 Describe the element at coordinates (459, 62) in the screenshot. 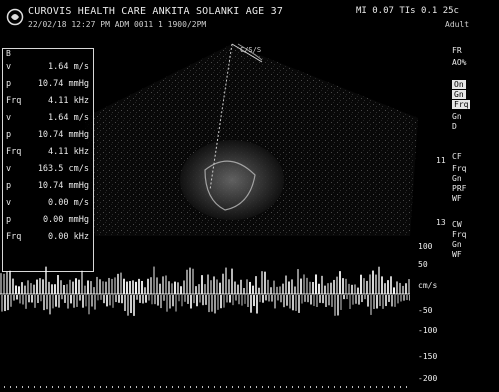

I see `parameter-ao-label: AO%` at that location.